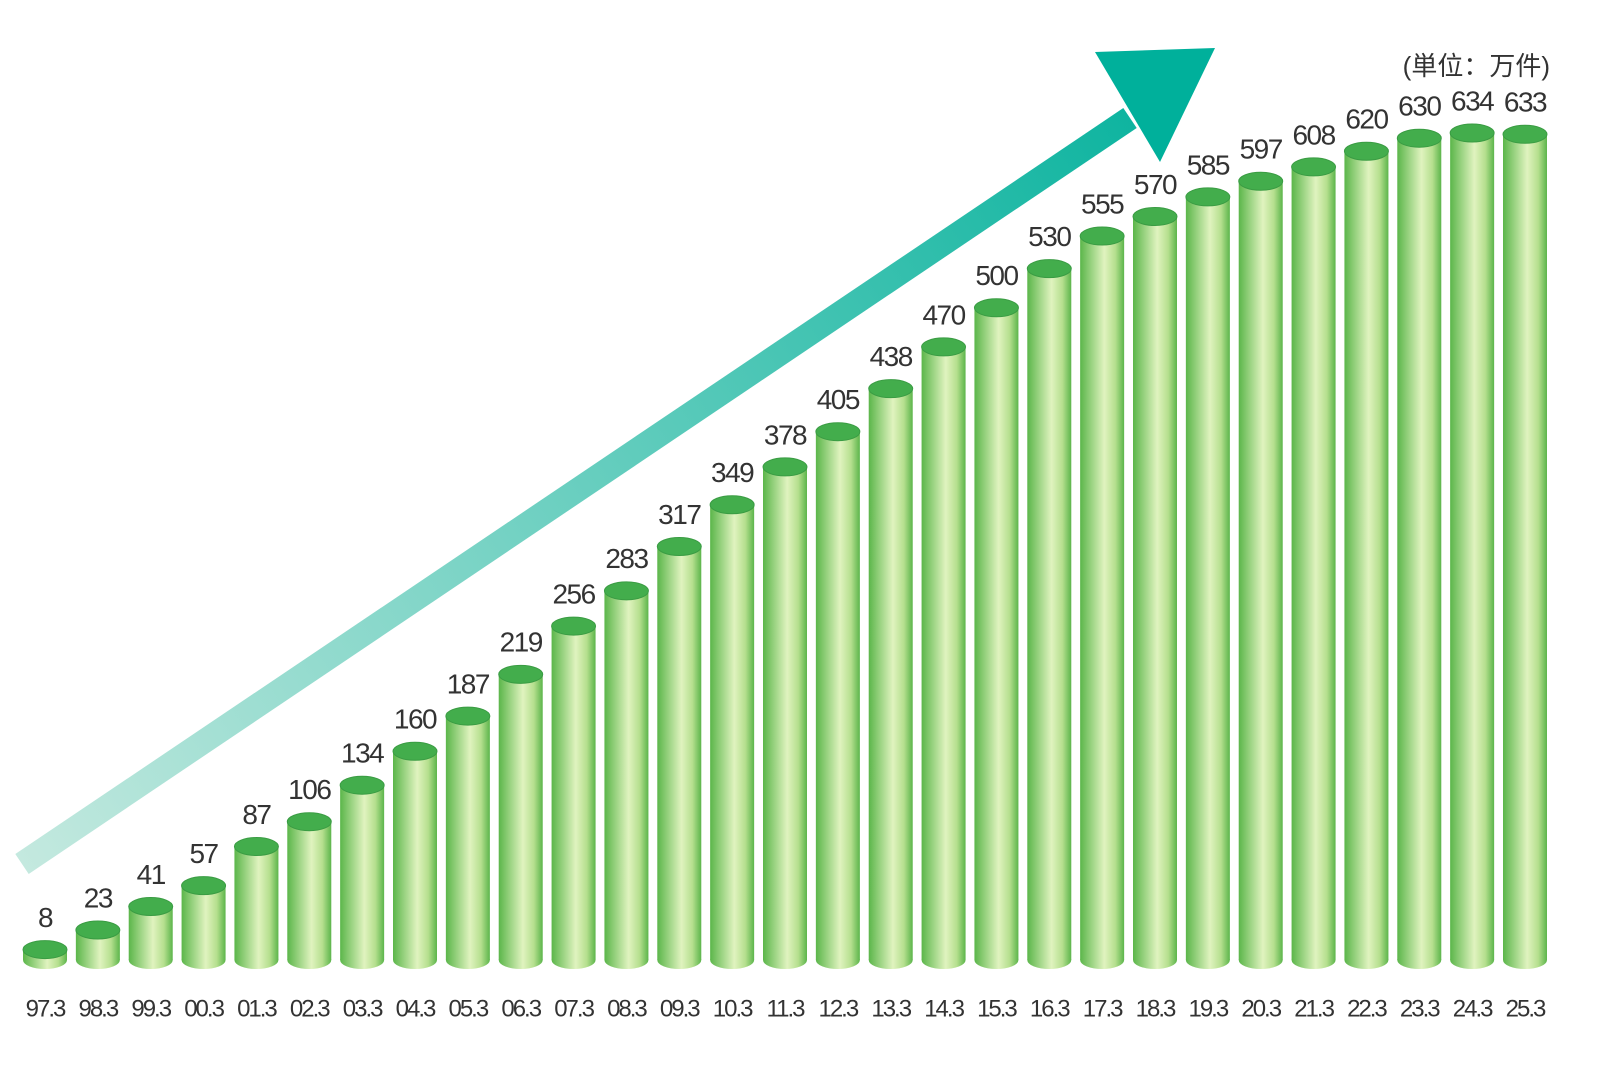 The height and width of the screenshot is (1069, 1600). What do you see at coordinates (416, 1008) in the screenshot?
I see `x-tick-label: 04.3` at bounding box center [416, 1008].